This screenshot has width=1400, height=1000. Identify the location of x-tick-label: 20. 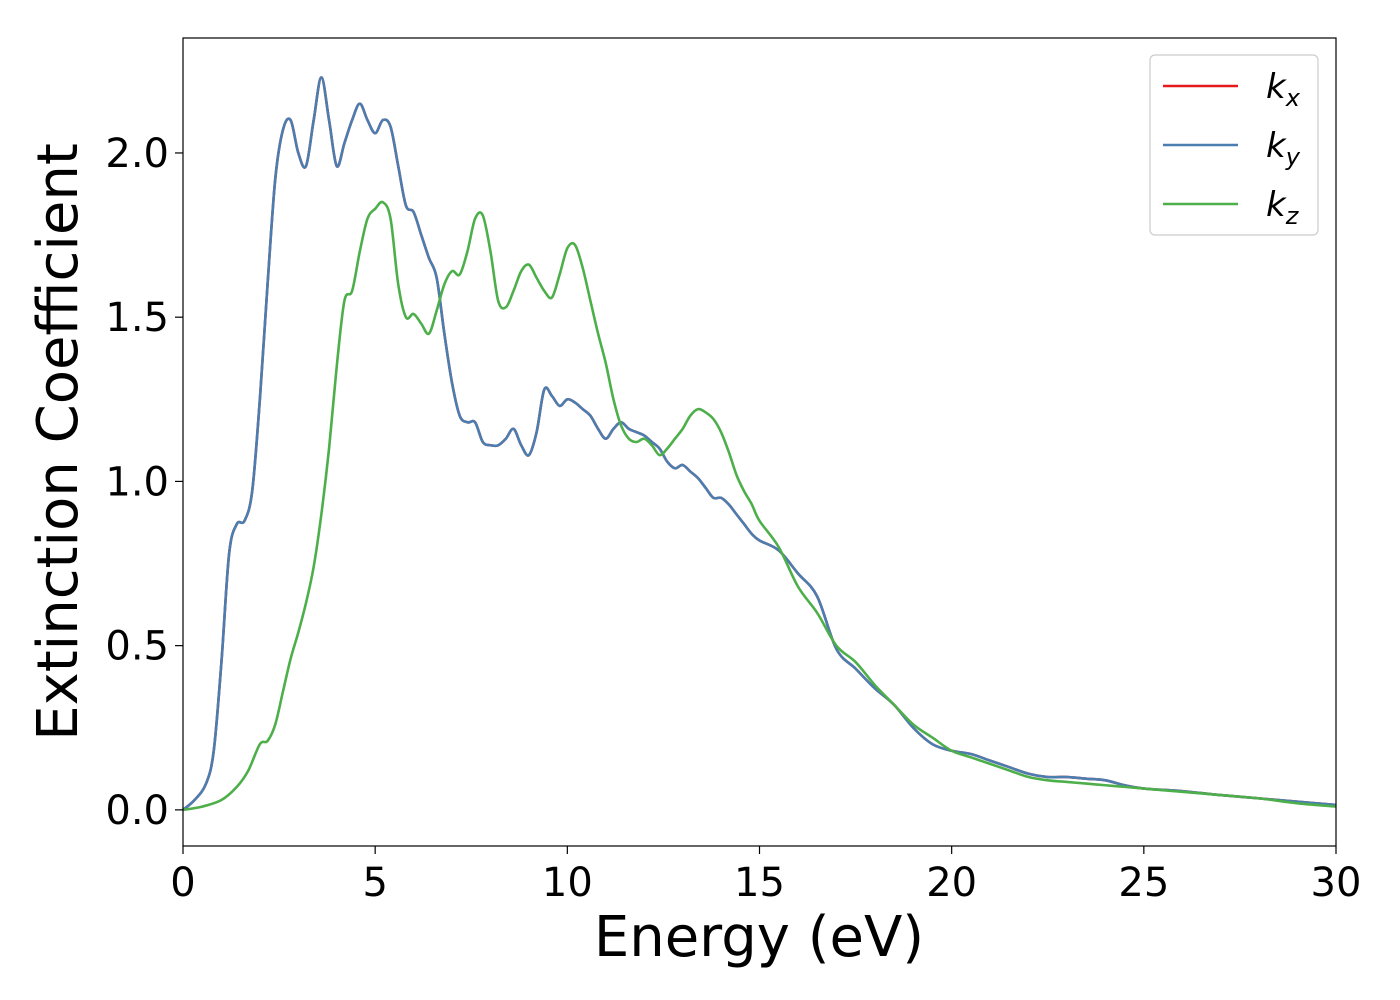
(951, 883).